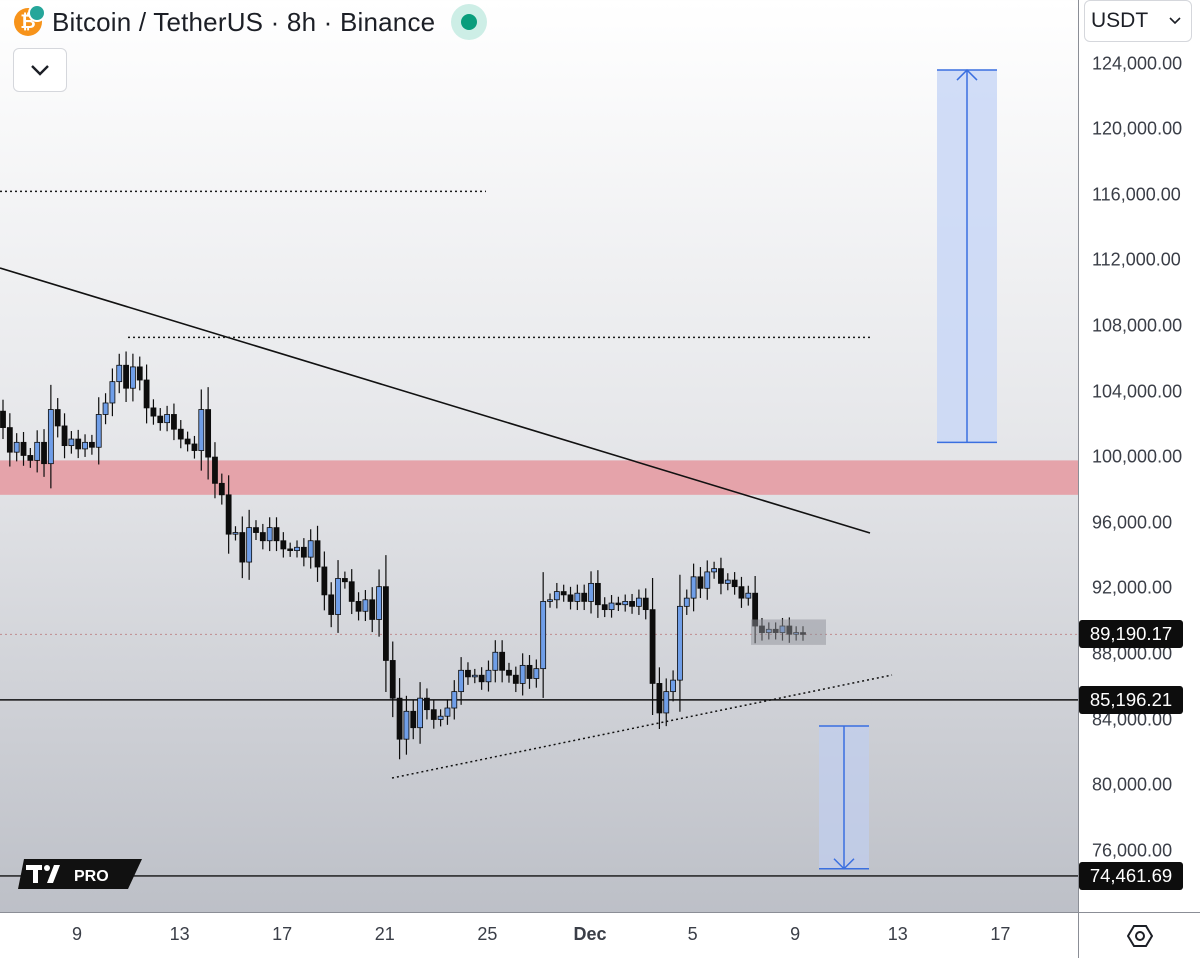 The height and width of the screenshot is (958, 1200). I want to click on ascending-trendline-dotted, so click(642, 726).